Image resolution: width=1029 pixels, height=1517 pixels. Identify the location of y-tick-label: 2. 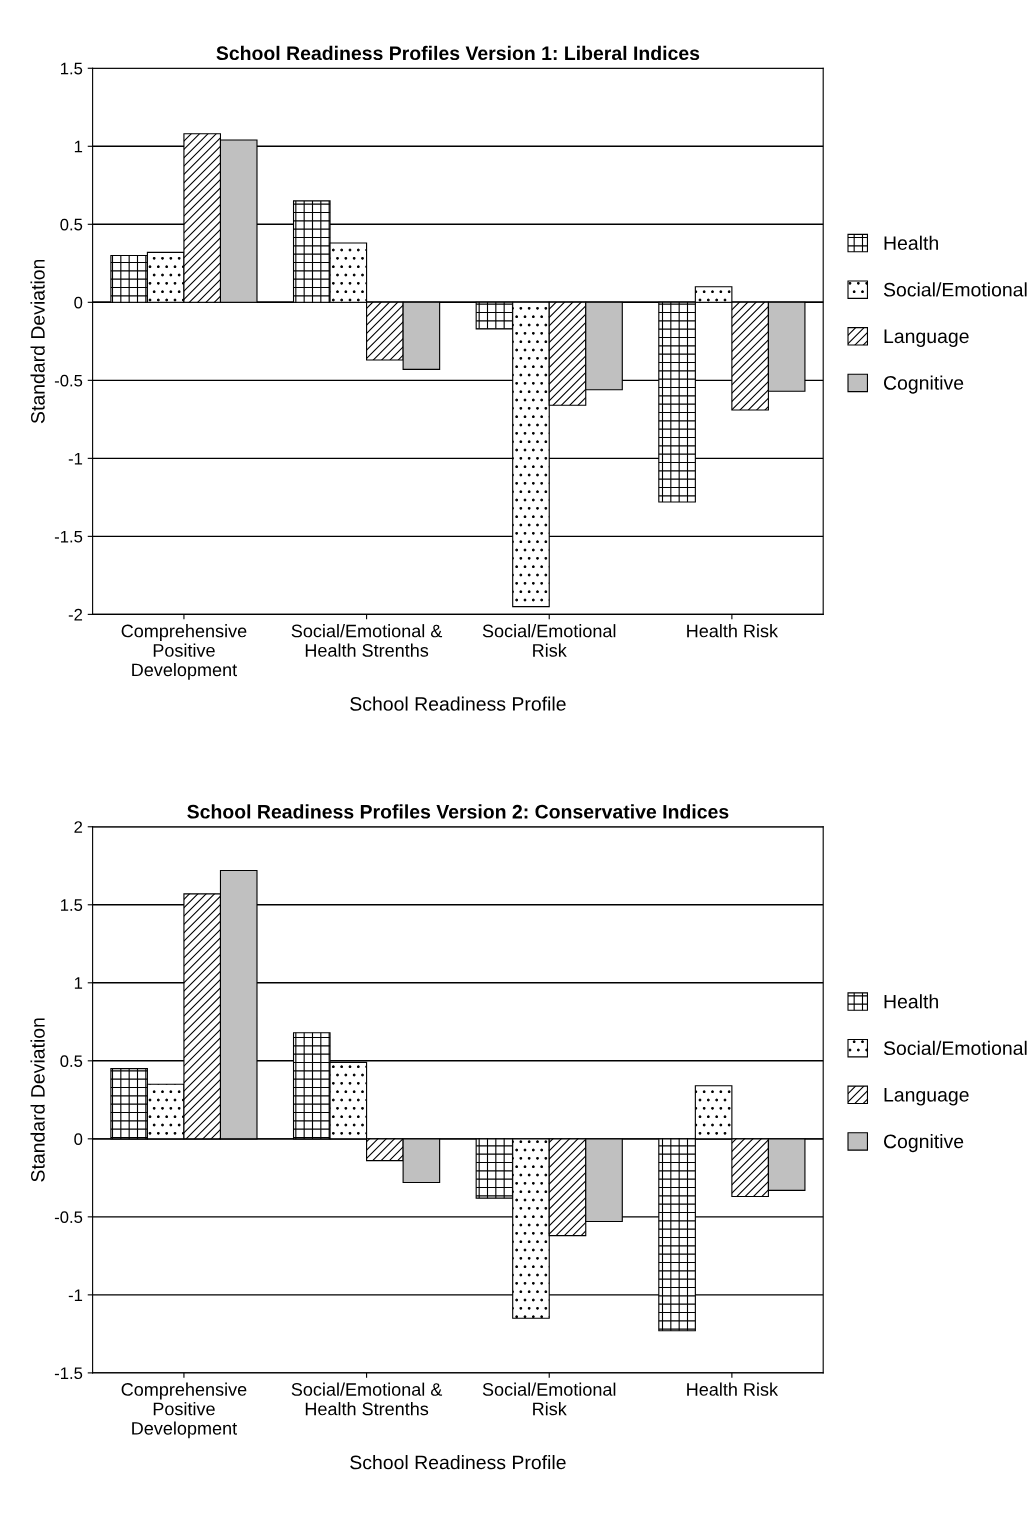
(78, 827).